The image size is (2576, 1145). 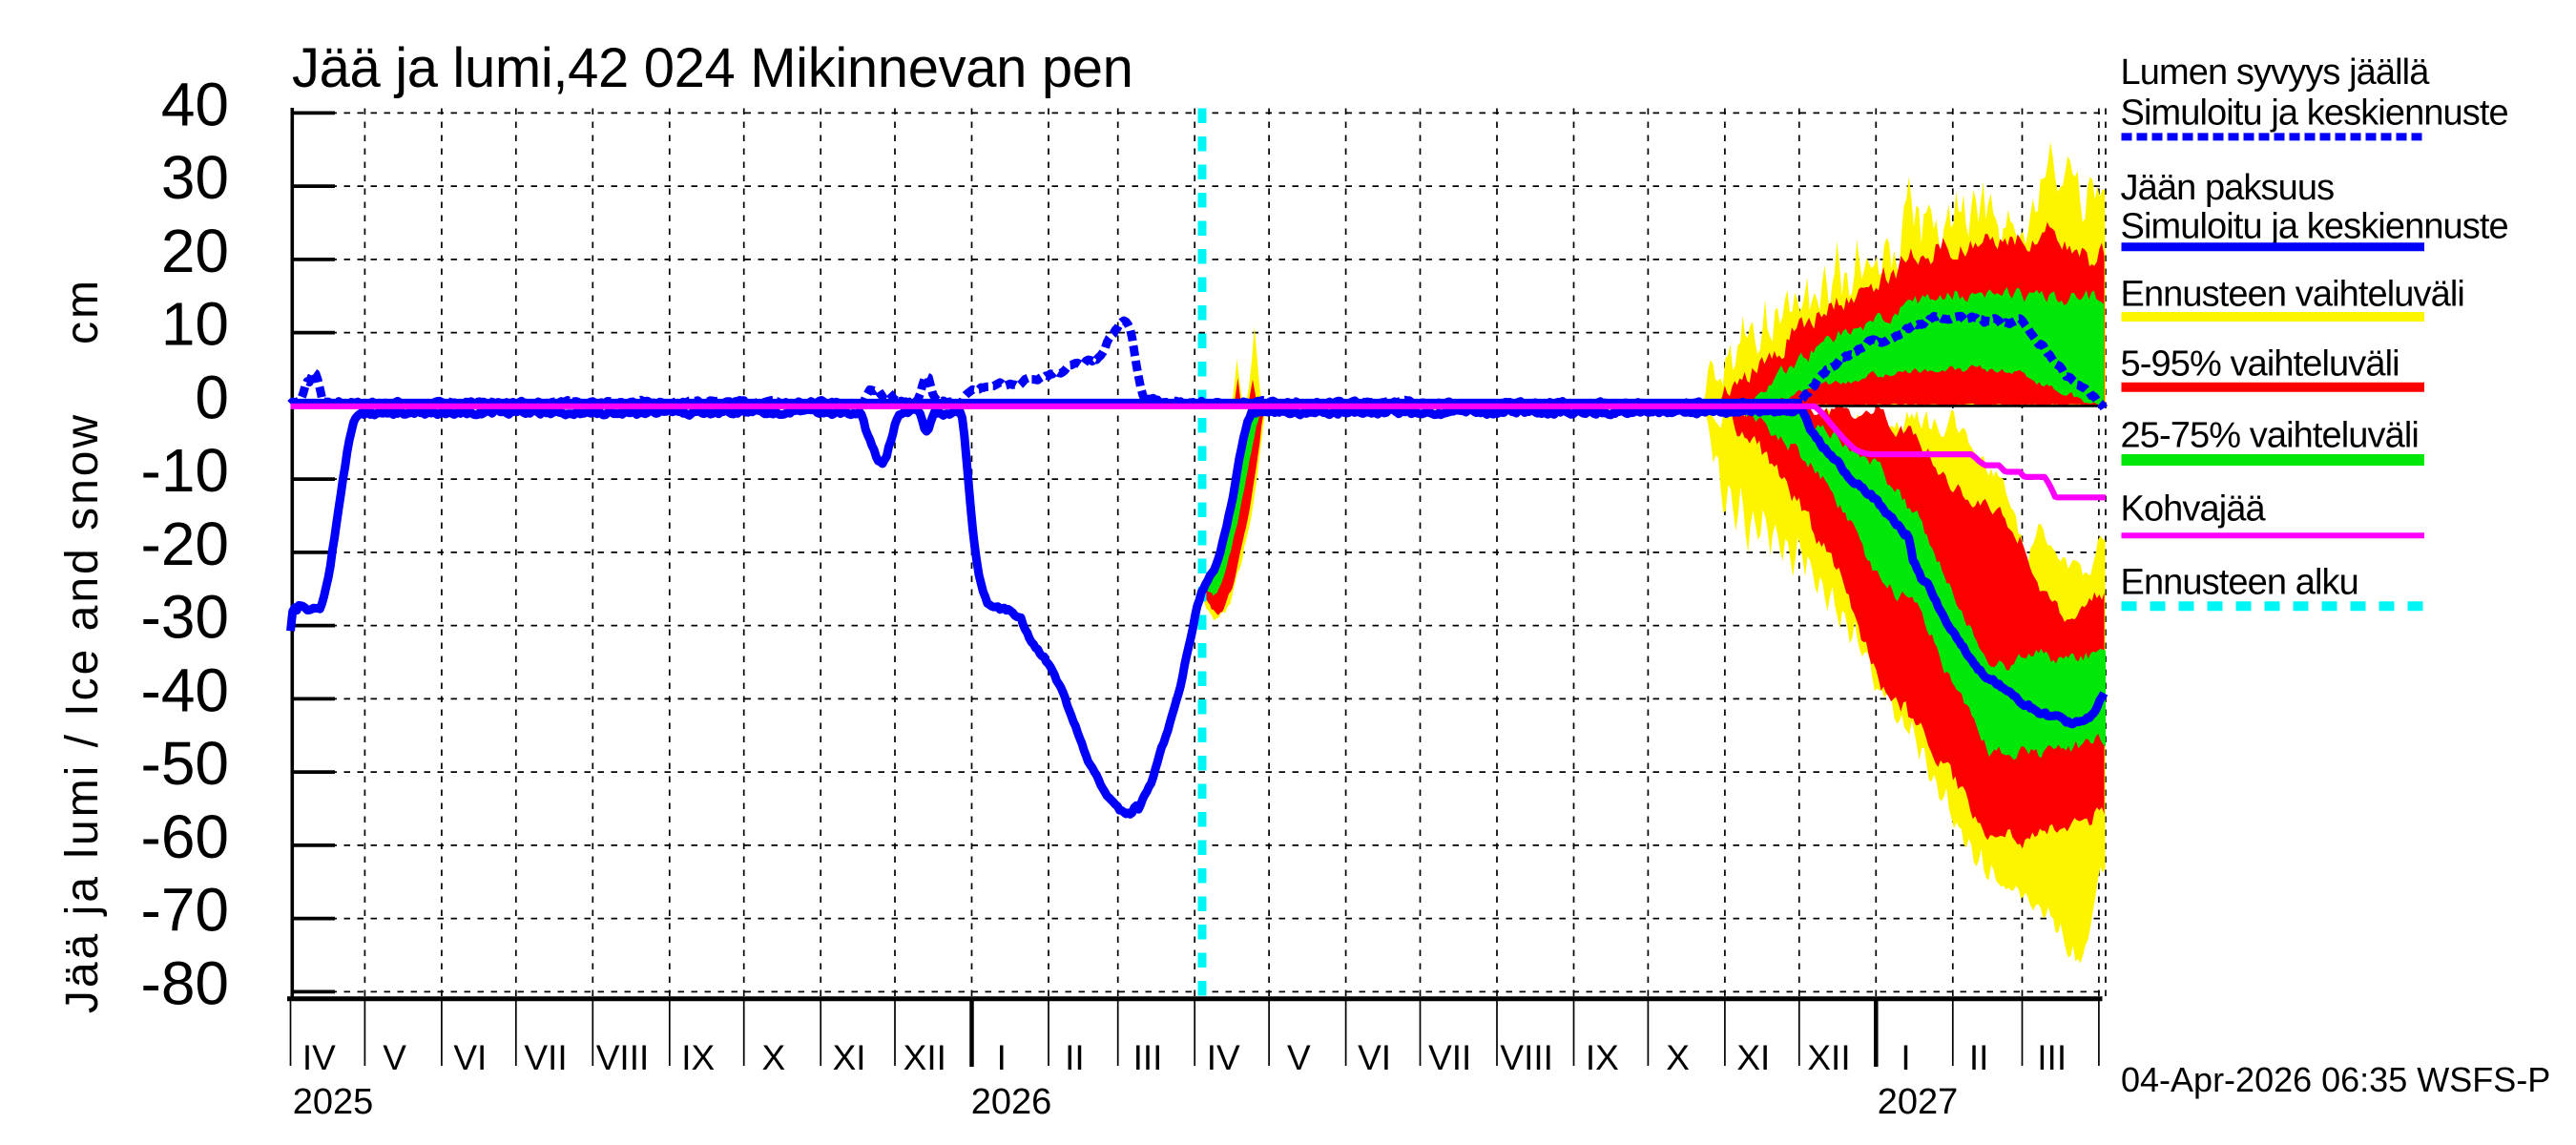 I want to click on svg-text: 0, so click(x=212, y=397).